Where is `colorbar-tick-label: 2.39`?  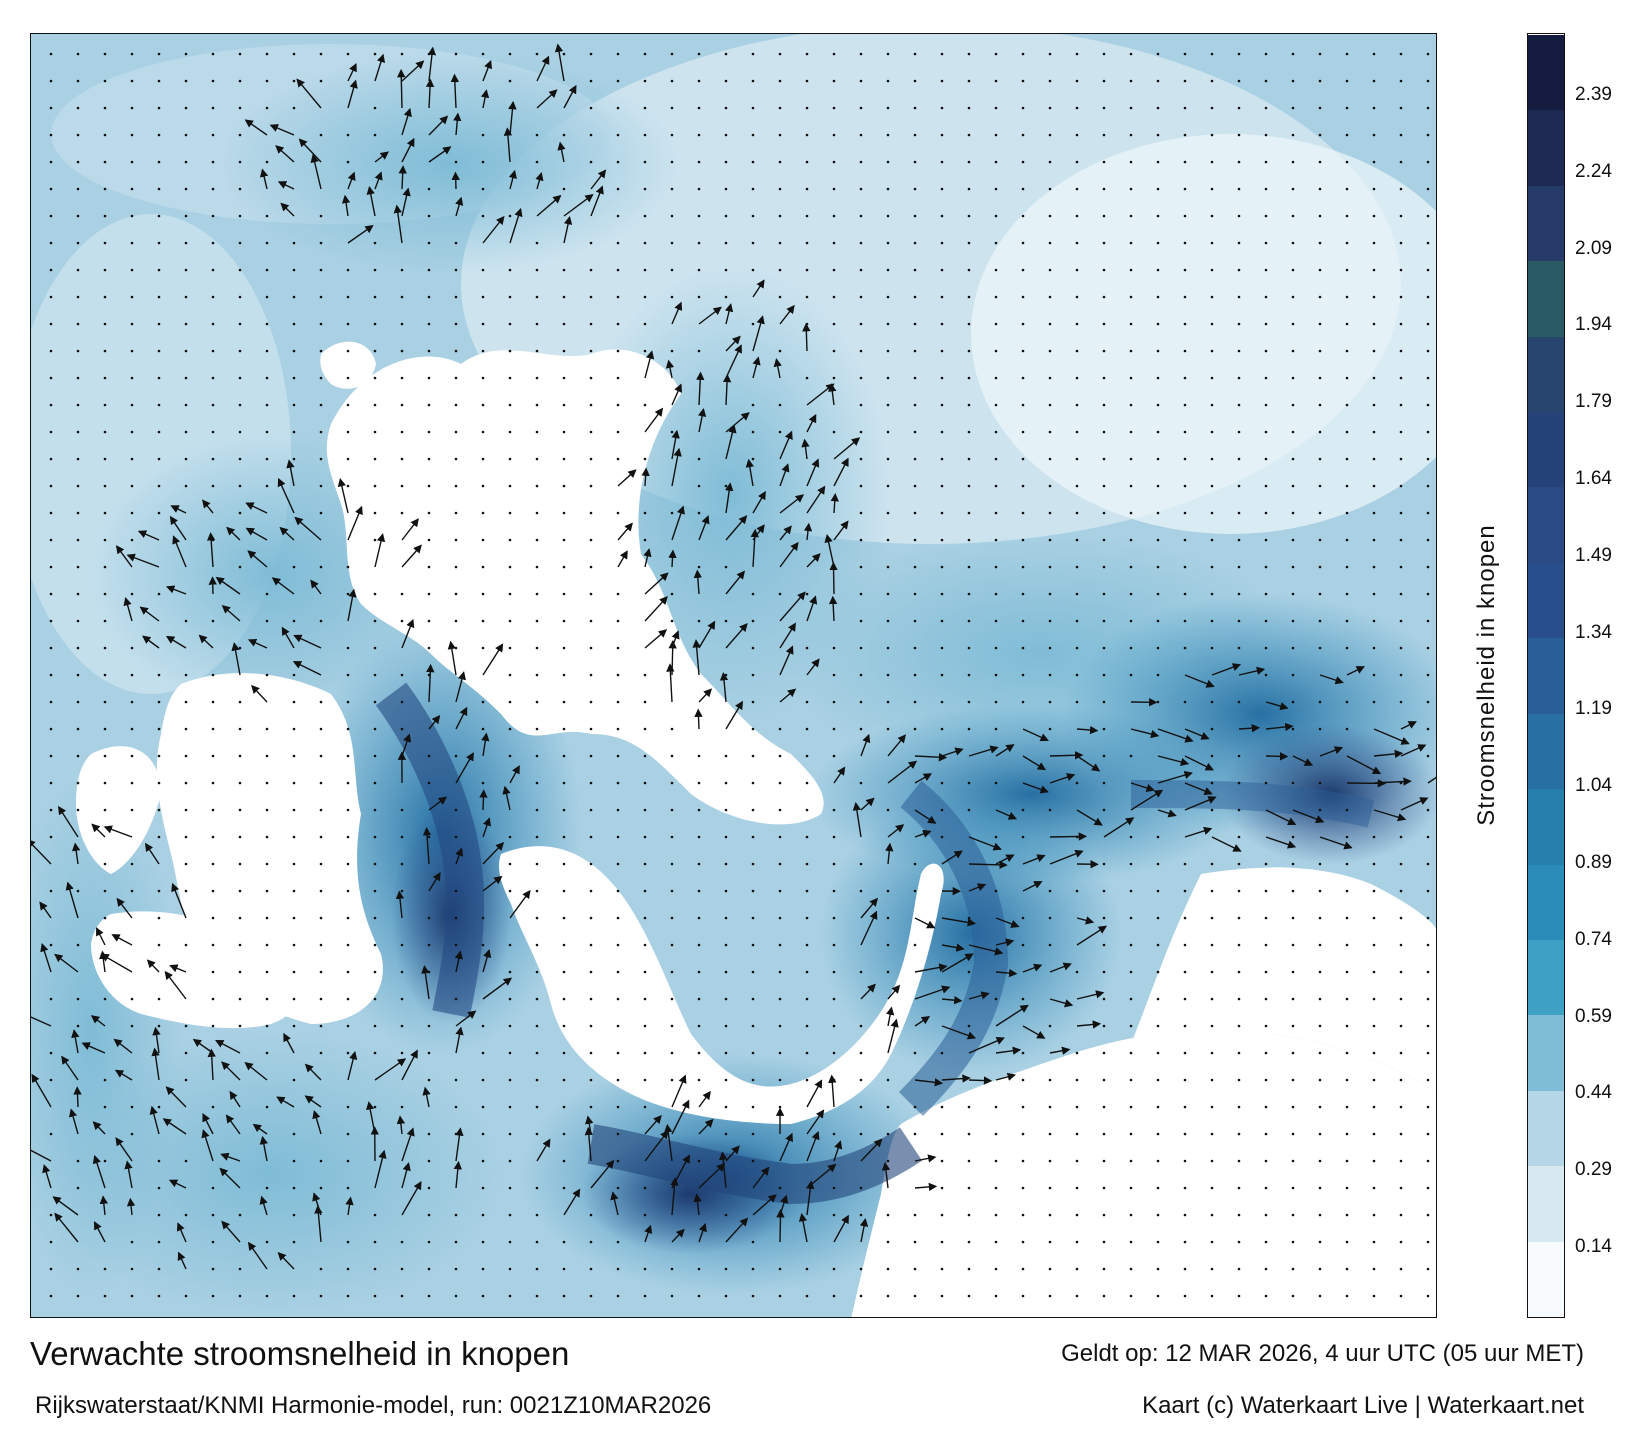 colorbar-tick-label: 2.39 is located at coordinates (1593, 94).